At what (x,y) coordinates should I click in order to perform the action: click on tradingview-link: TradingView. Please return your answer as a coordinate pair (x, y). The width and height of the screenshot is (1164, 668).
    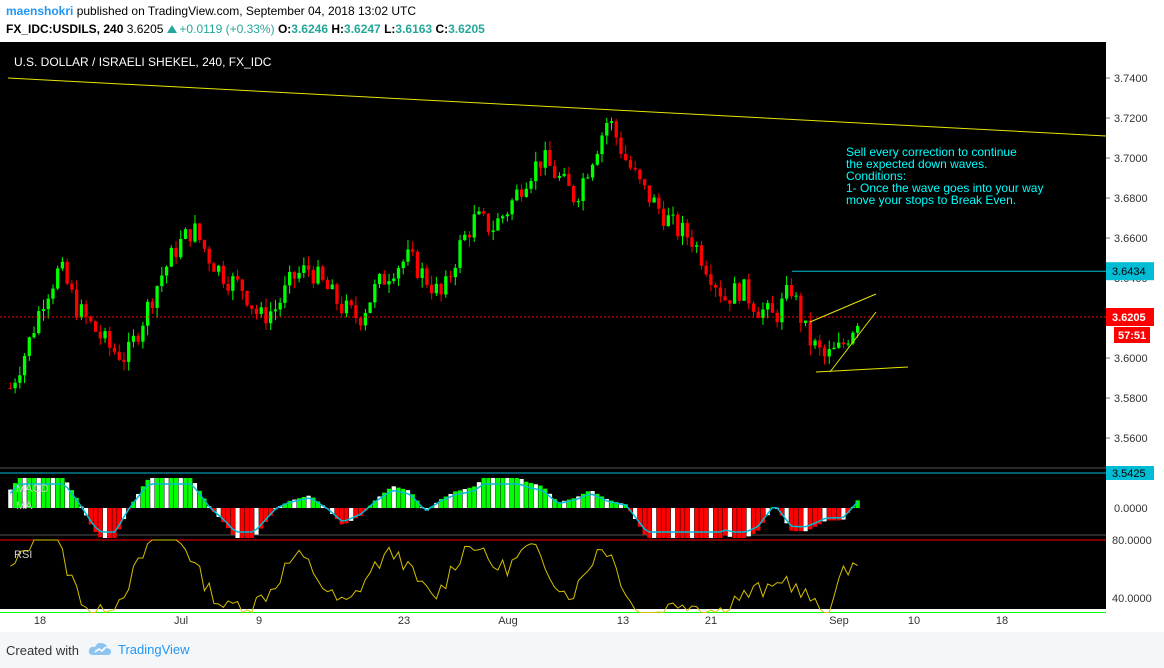
    Looking at the image, I should click on (139, 649).